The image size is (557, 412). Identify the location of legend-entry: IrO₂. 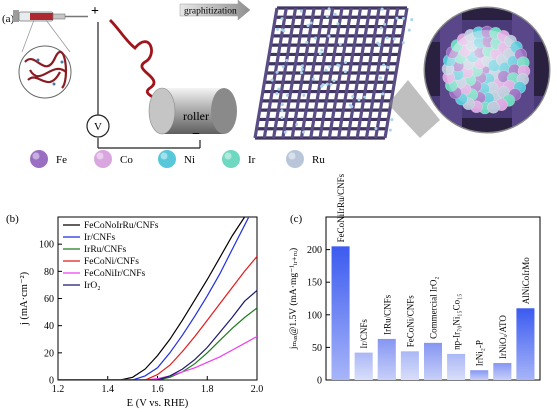
(92, 286).